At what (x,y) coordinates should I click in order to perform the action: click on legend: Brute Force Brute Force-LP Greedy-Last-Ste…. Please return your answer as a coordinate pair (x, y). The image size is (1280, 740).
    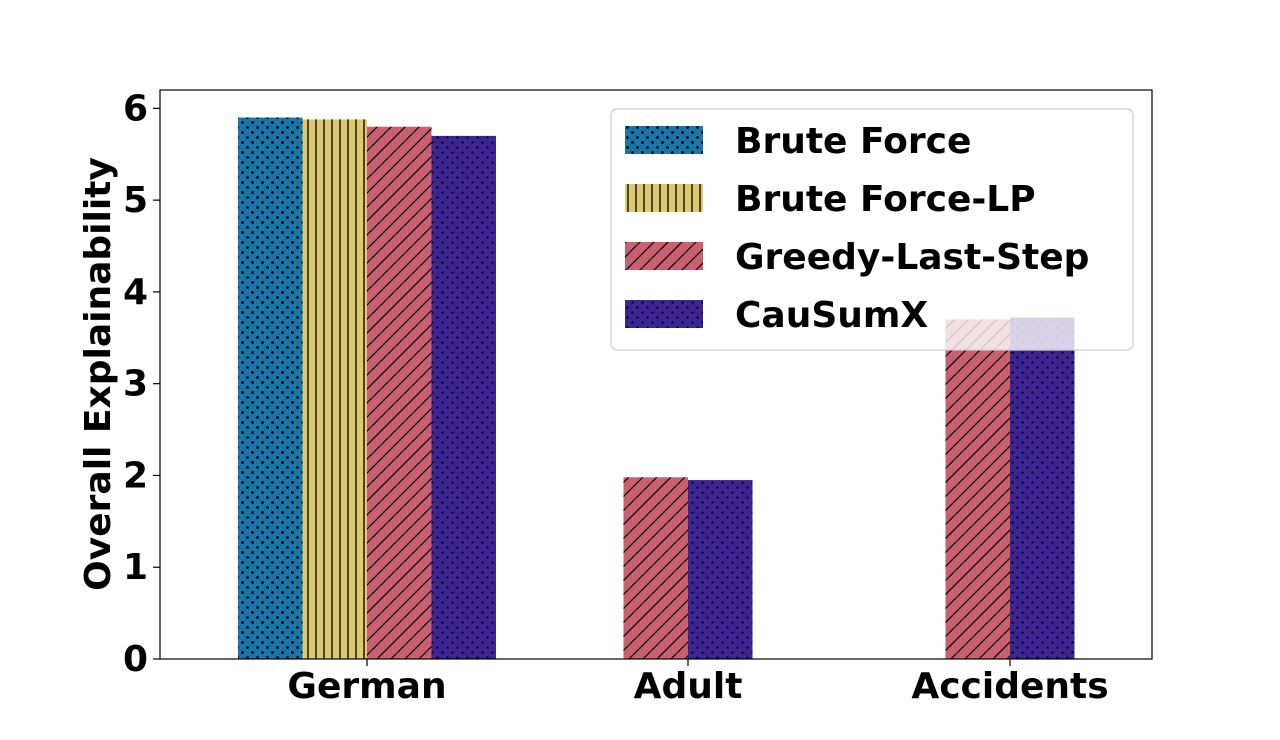
    Looking at the image, I should click on (872, 229).